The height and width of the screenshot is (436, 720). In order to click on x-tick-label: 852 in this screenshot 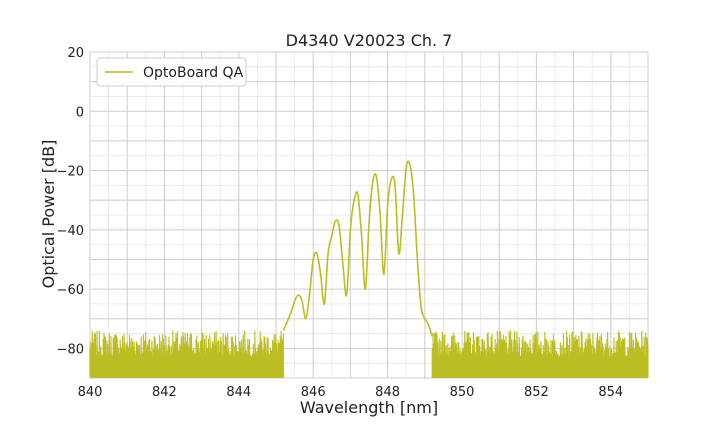, I will do `click(536, 392)`.